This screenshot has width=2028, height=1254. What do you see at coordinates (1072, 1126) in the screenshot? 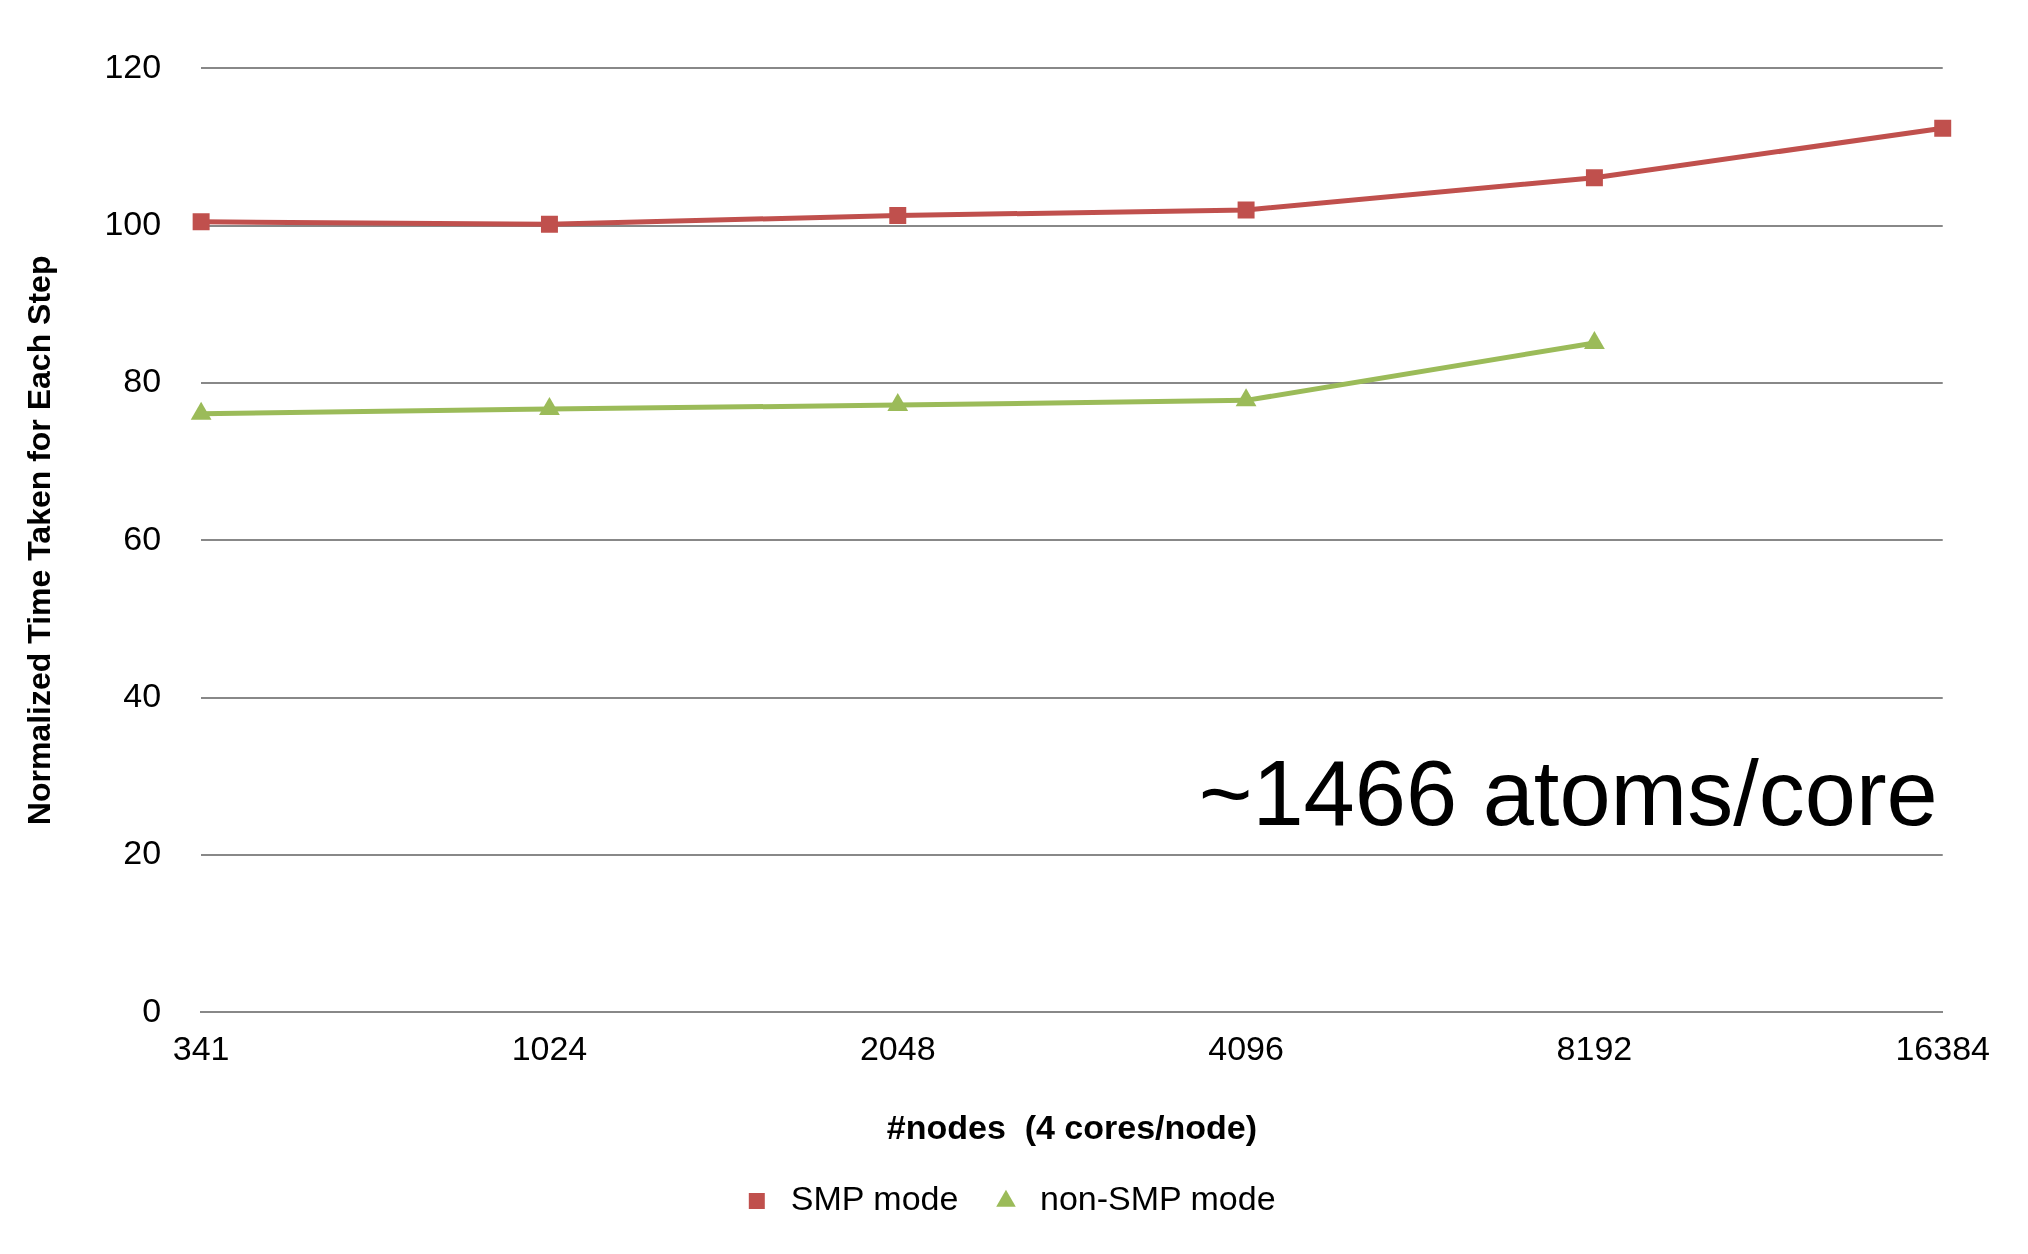
I see `x-axis-title: #nodes (4 cores/node)` at bounding box center [1072, 1126].